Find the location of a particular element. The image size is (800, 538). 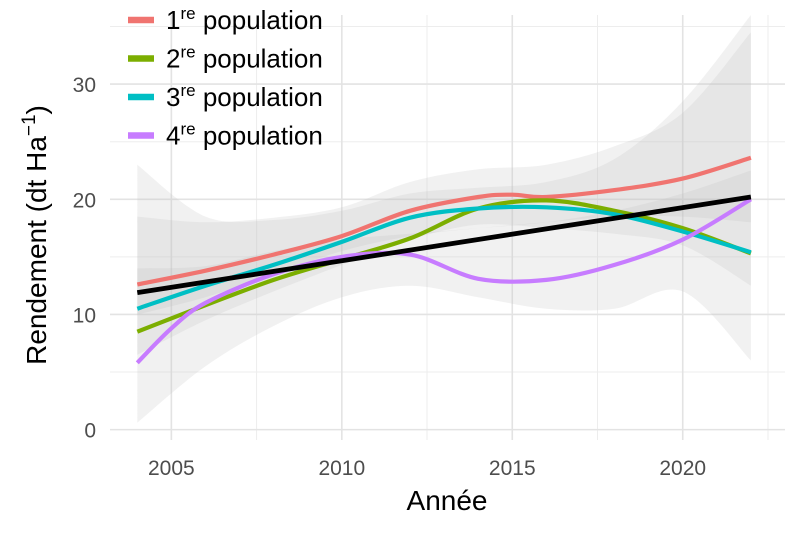

y-axis-label-tail: ) is located at coordinates (36, 109).